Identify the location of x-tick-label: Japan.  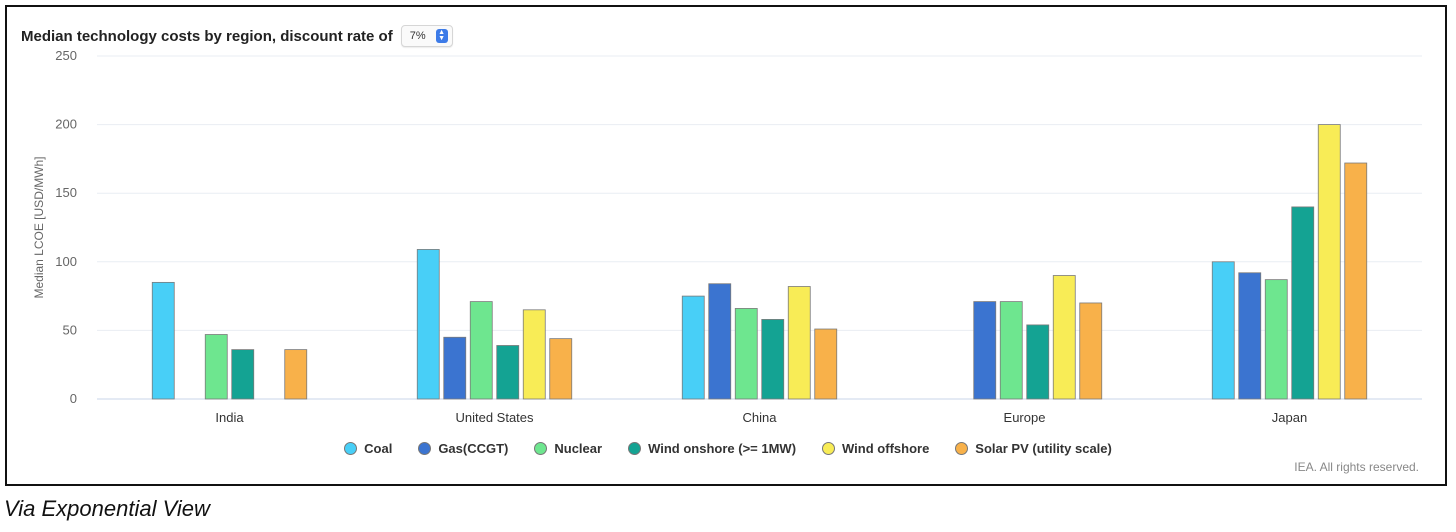
(1289, 417).